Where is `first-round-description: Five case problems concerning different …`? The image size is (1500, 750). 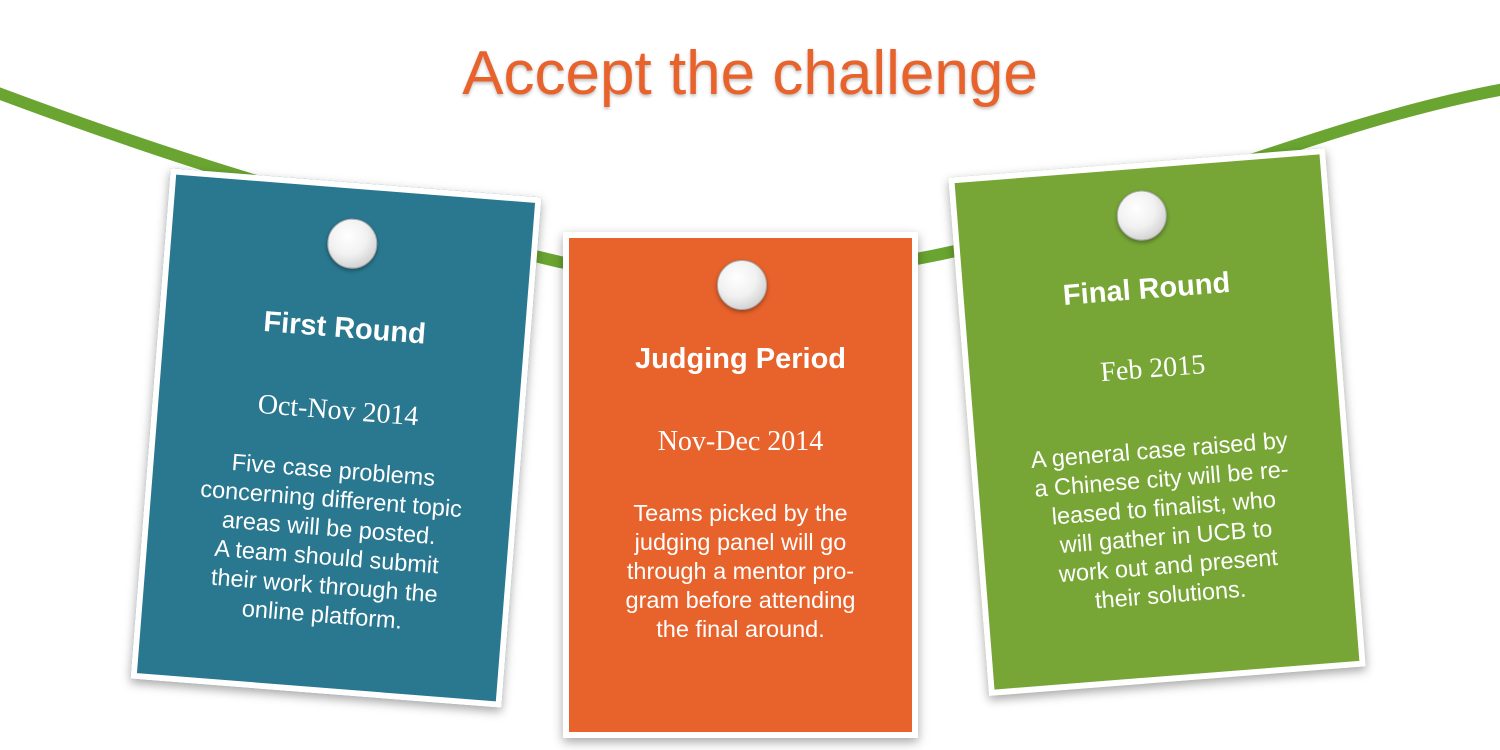
first-round-description: Five case problems concerning different … is located at coordinates (331, 541).